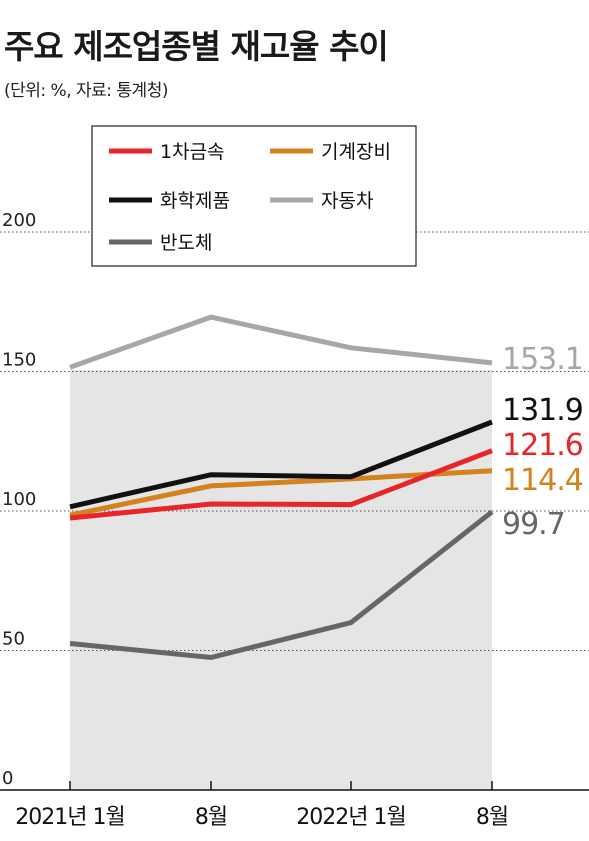 The image size is (589, 841). I want to click on series-line-기계장비, so click(281, 493).